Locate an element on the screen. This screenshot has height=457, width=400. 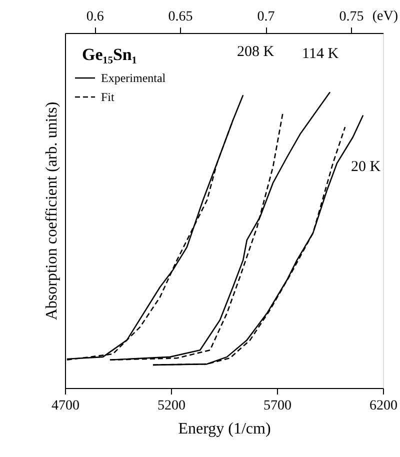
x-tick-label: 6200 is located at coordinates (384, 406).